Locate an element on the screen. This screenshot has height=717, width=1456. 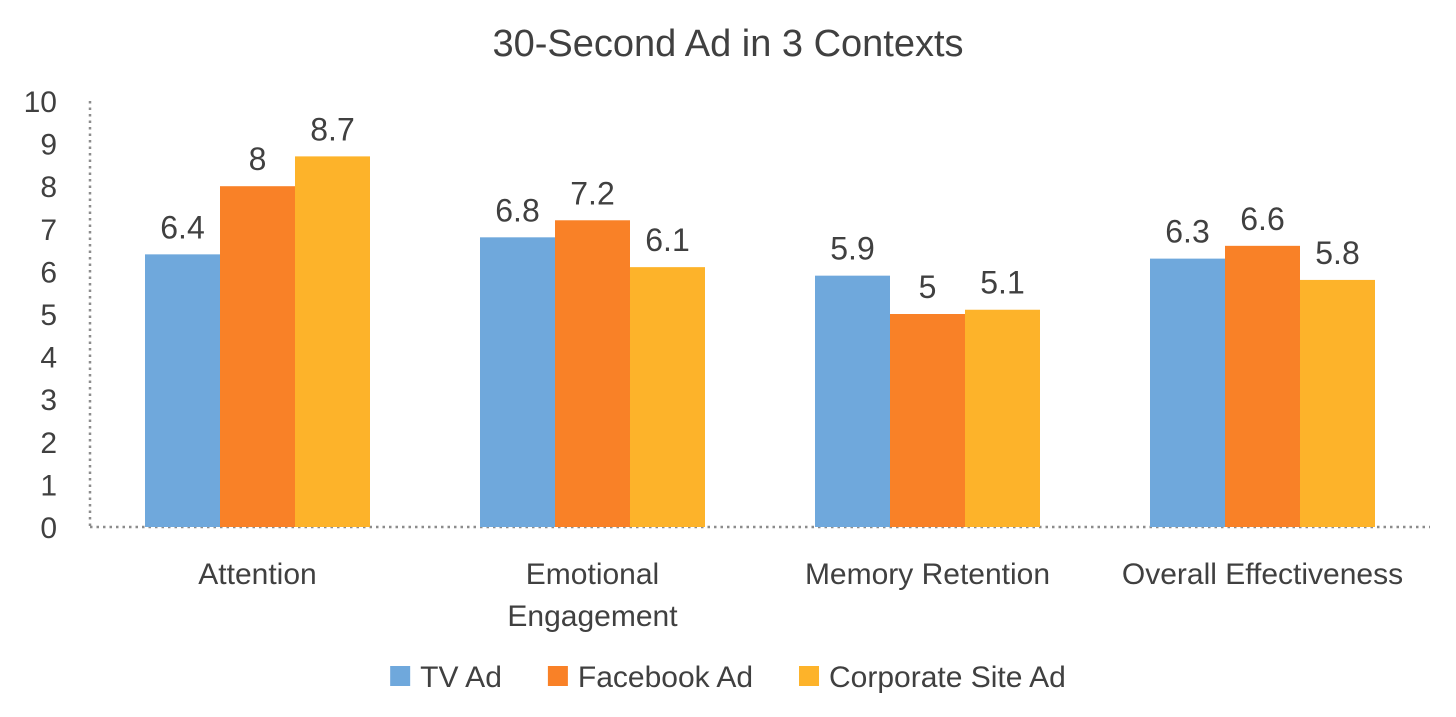
data-label: 5.8 is located at coordinates (1337, 253).